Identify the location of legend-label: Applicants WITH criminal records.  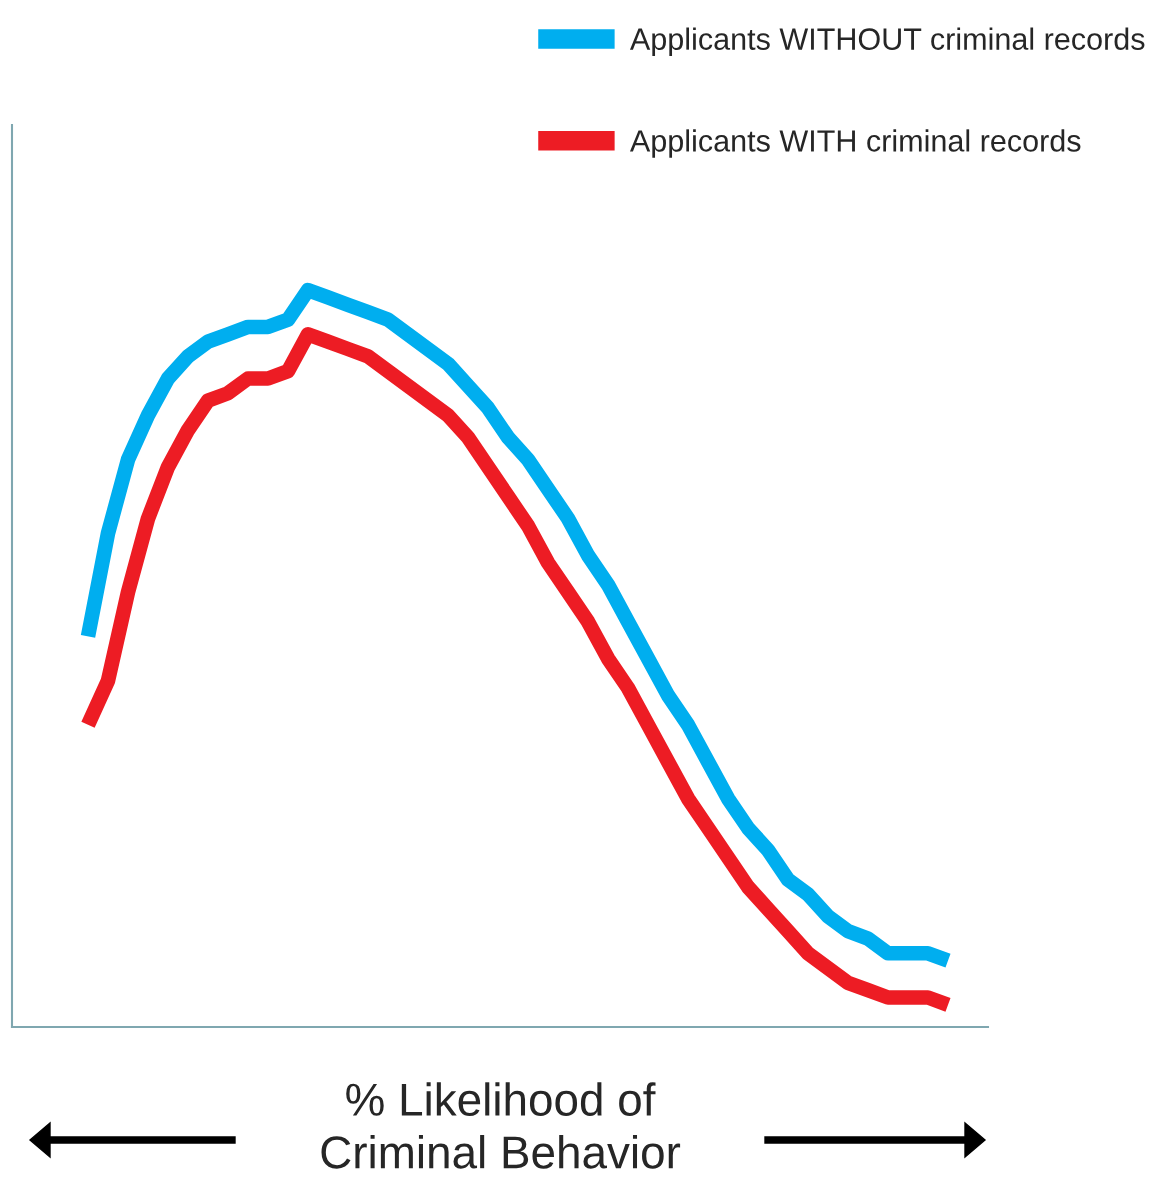
(855, 143).